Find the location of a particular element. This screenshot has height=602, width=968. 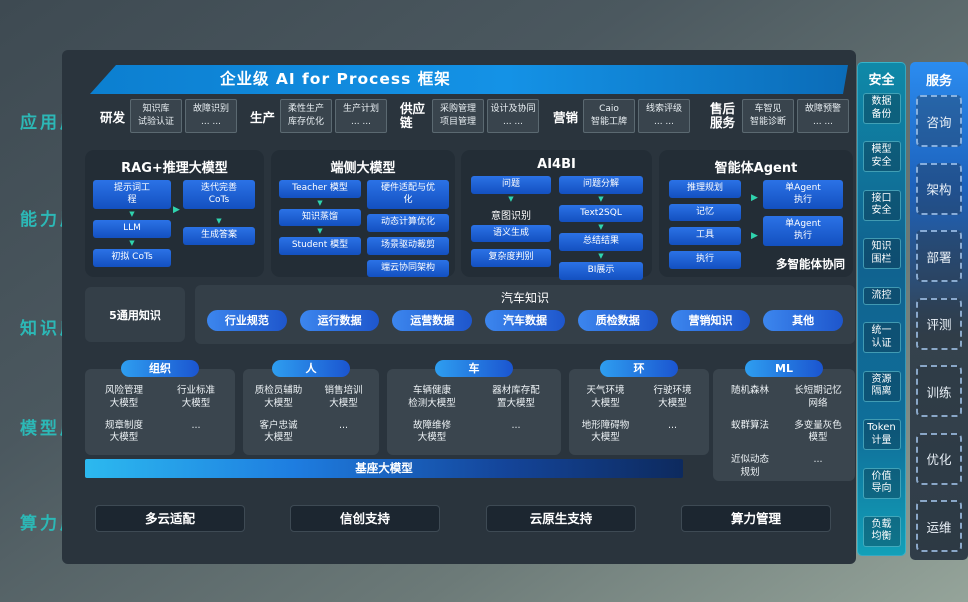

knowledge-pill: 其他 is located at coordinates (803, 320).